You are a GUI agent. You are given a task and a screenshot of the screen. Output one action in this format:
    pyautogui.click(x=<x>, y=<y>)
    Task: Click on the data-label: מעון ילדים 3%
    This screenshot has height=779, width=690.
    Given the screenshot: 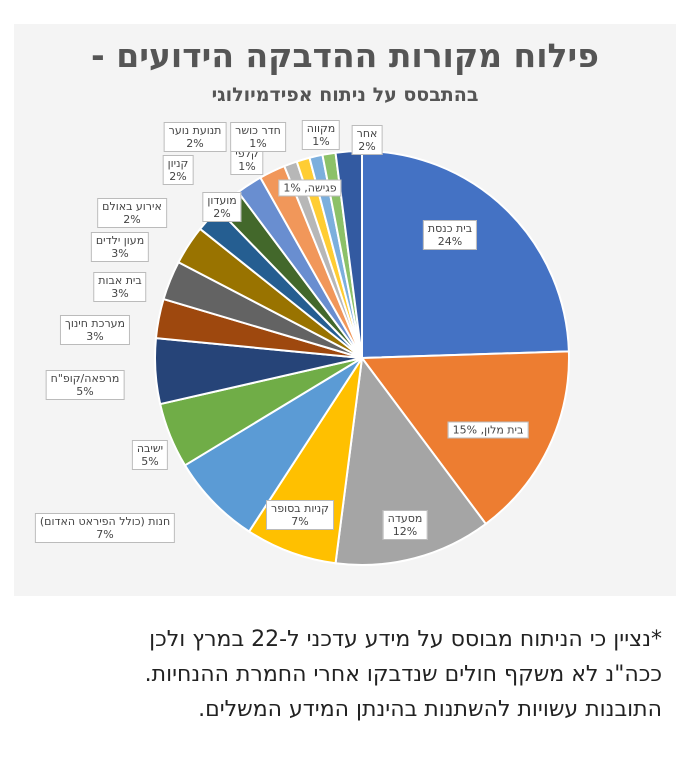 What is the action you would take?
    pyautogui.click(x=120, y=247)
    